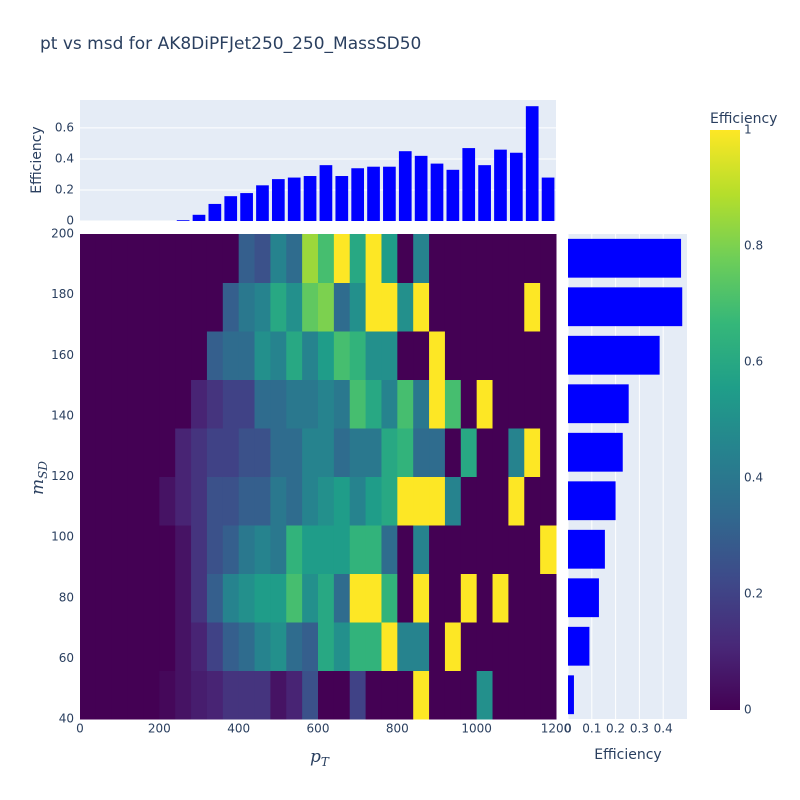 This screenshot has width=800, height=800. What do you see at coordinates (38, 487) in the screenshot?
I see `axis-title-base: m` at bounding box center [38, 487].